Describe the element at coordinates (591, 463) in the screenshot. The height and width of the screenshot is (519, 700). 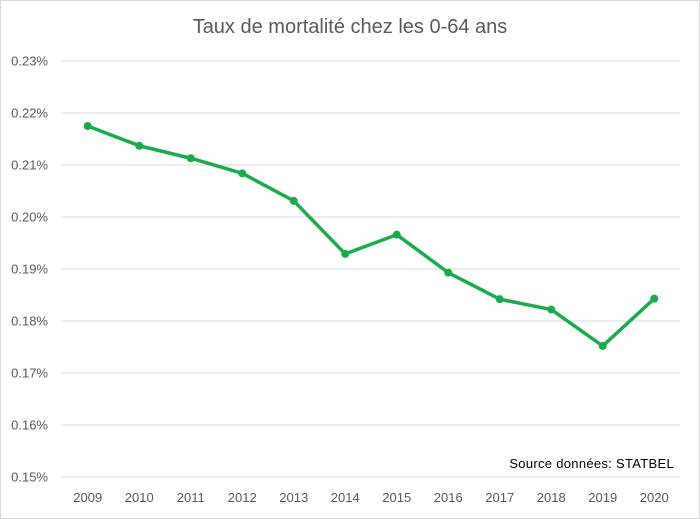
I see `source-annotation: Source données: STATBEL` at that location.